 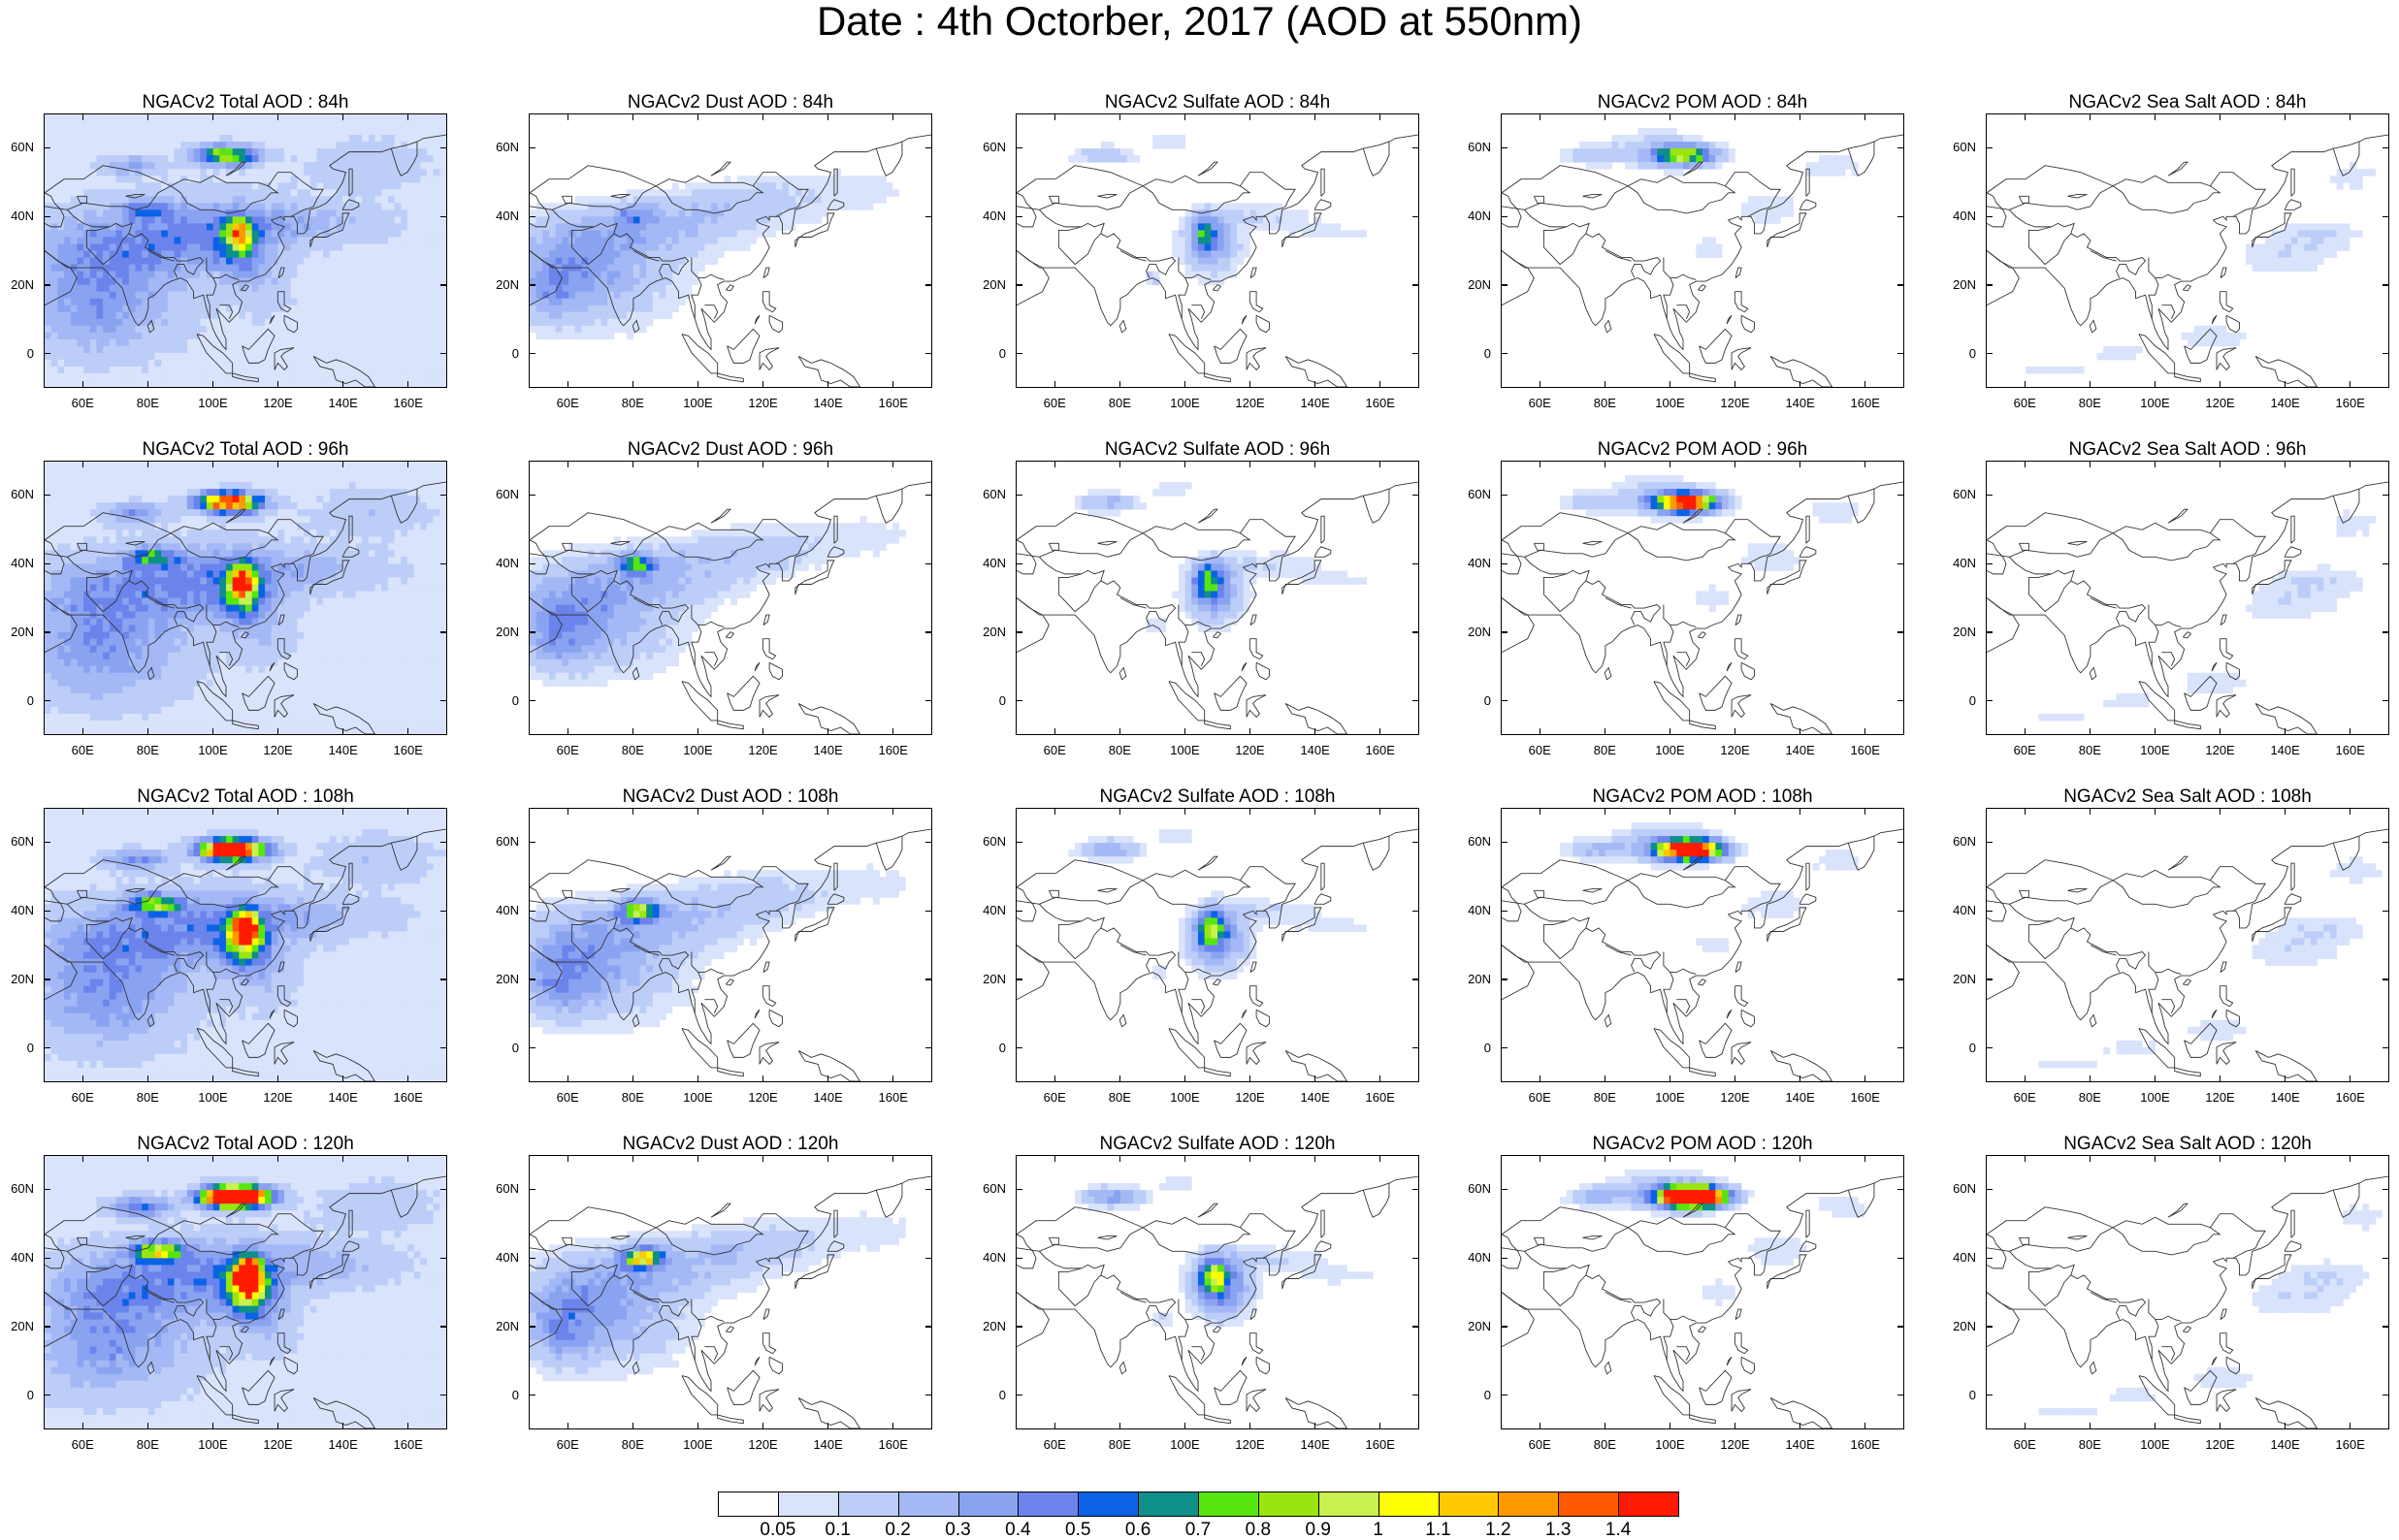 I want to click on lat-tick-label: 0, so click(x=1972, y=353).